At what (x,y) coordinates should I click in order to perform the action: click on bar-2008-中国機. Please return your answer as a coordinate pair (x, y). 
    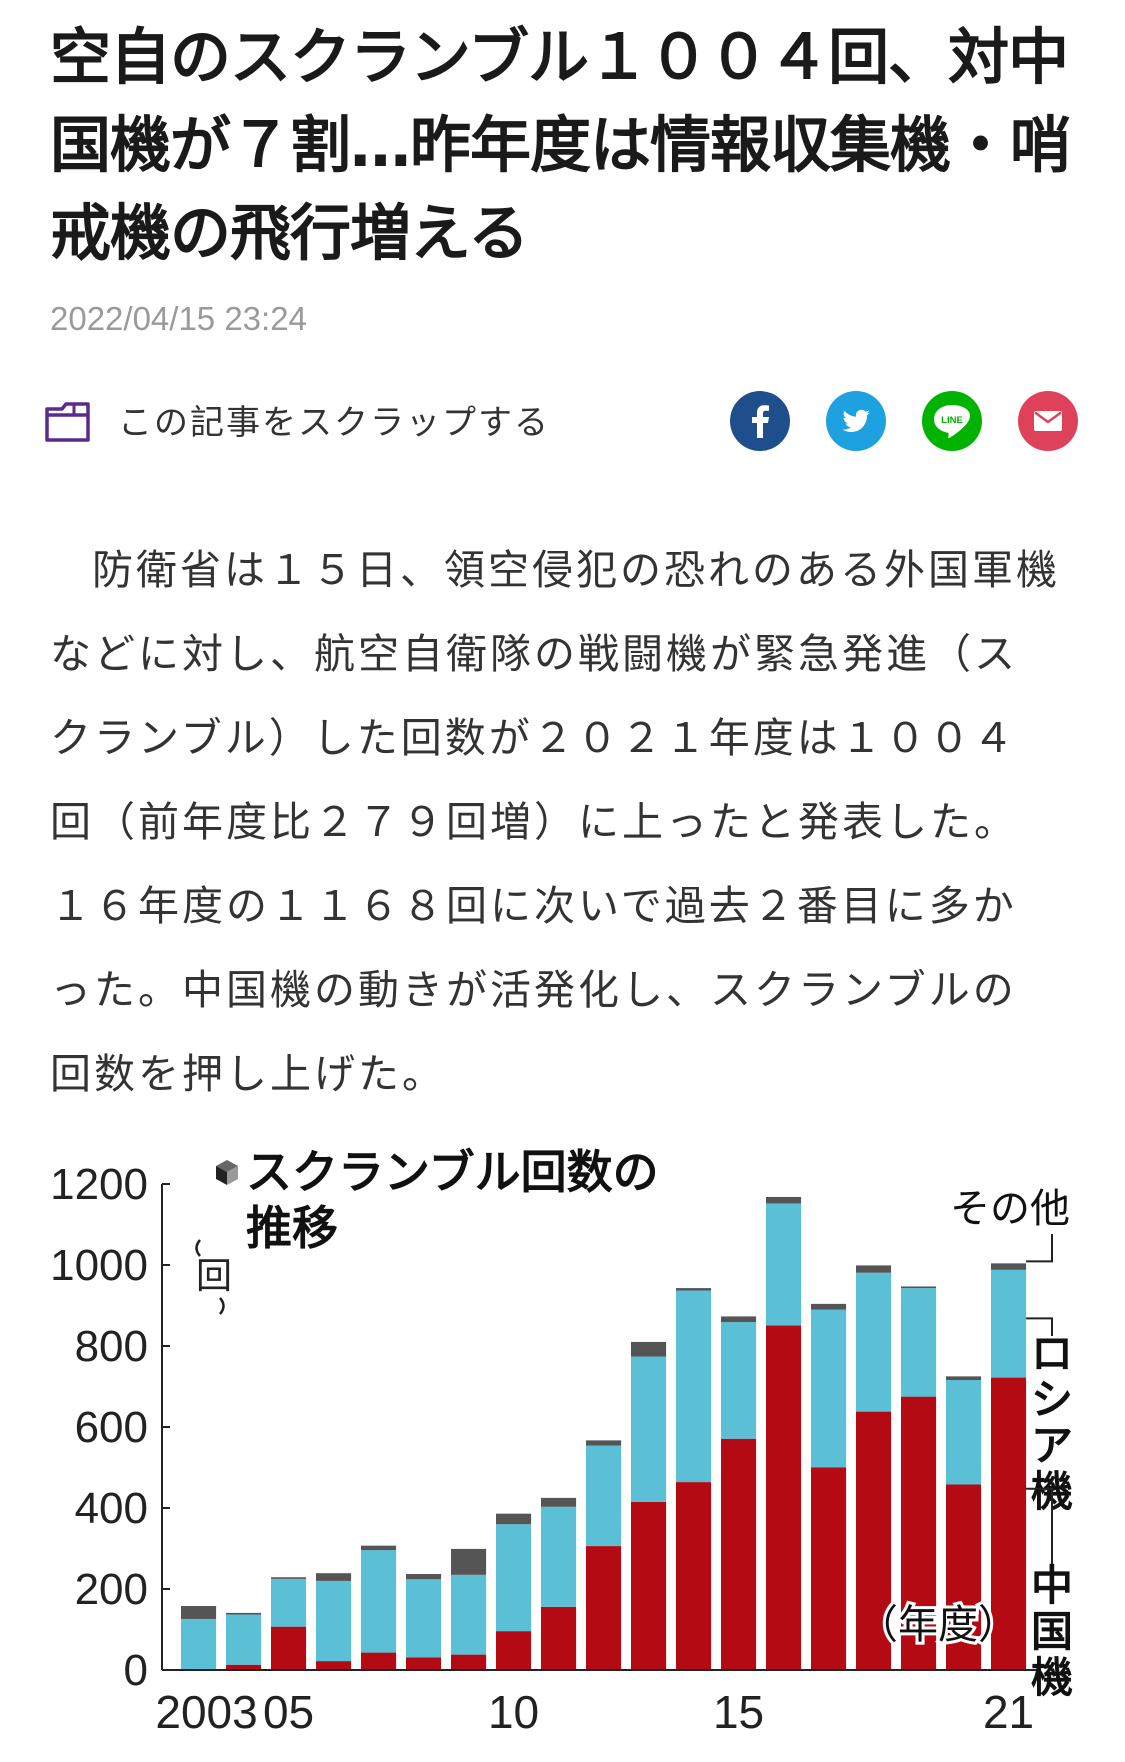
    Looking at the image, I should click on (424, 1663).